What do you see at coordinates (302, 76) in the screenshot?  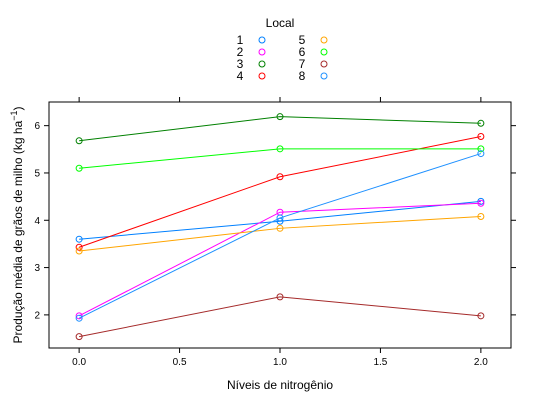 I see `legend-label: 8` at bounding box center [302, 76].